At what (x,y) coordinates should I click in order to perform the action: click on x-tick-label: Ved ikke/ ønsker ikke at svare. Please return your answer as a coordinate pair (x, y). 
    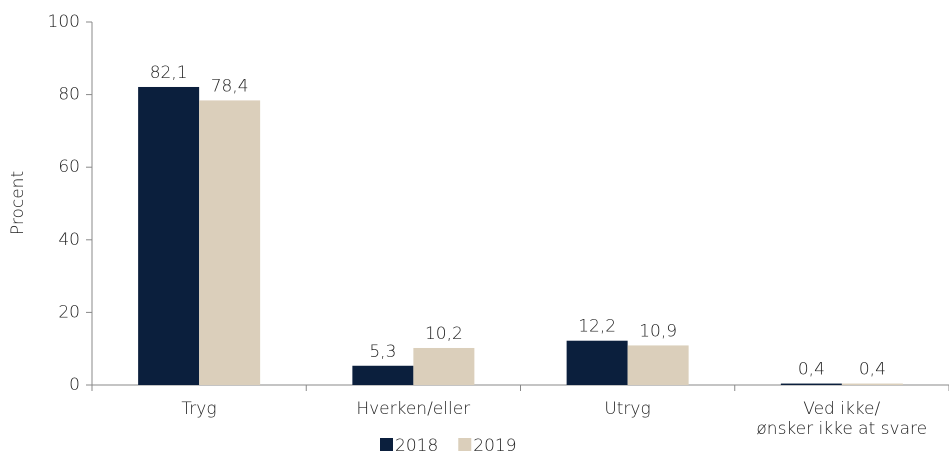
    Looking at the image, I should click on (842, 419).